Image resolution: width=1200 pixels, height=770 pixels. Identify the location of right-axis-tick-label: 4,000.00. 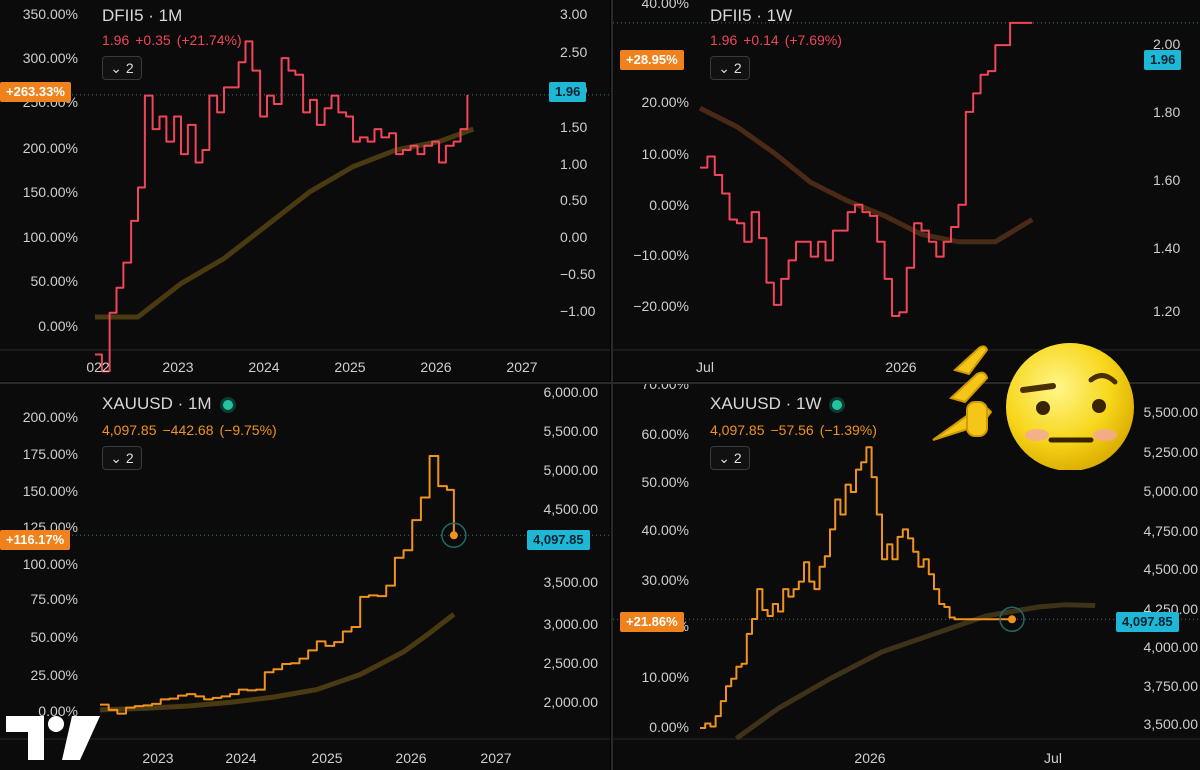
(1171, 647).